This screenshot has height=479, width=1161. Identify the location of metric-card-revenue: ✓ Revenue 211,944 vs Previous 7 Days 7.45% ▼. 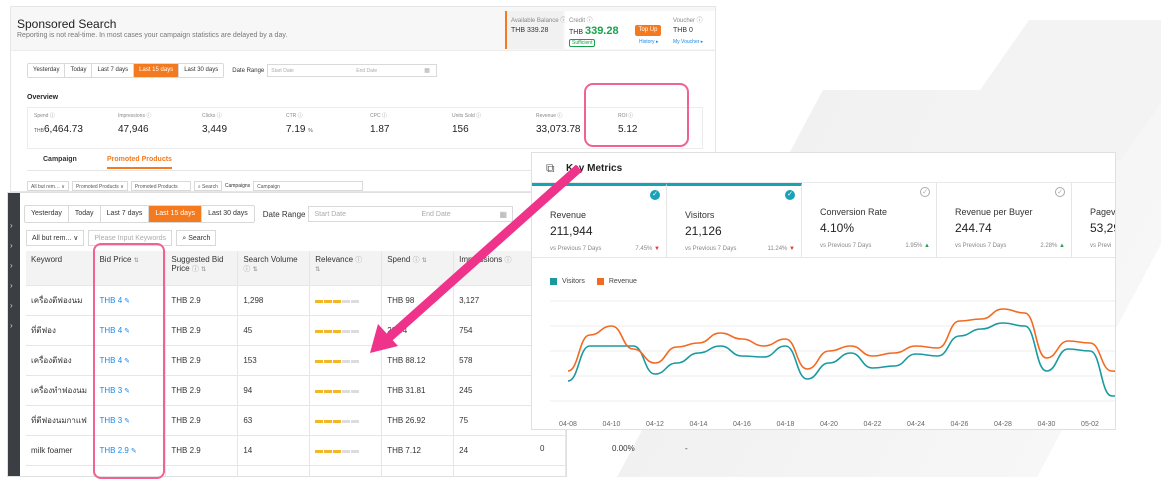
(599, 220).